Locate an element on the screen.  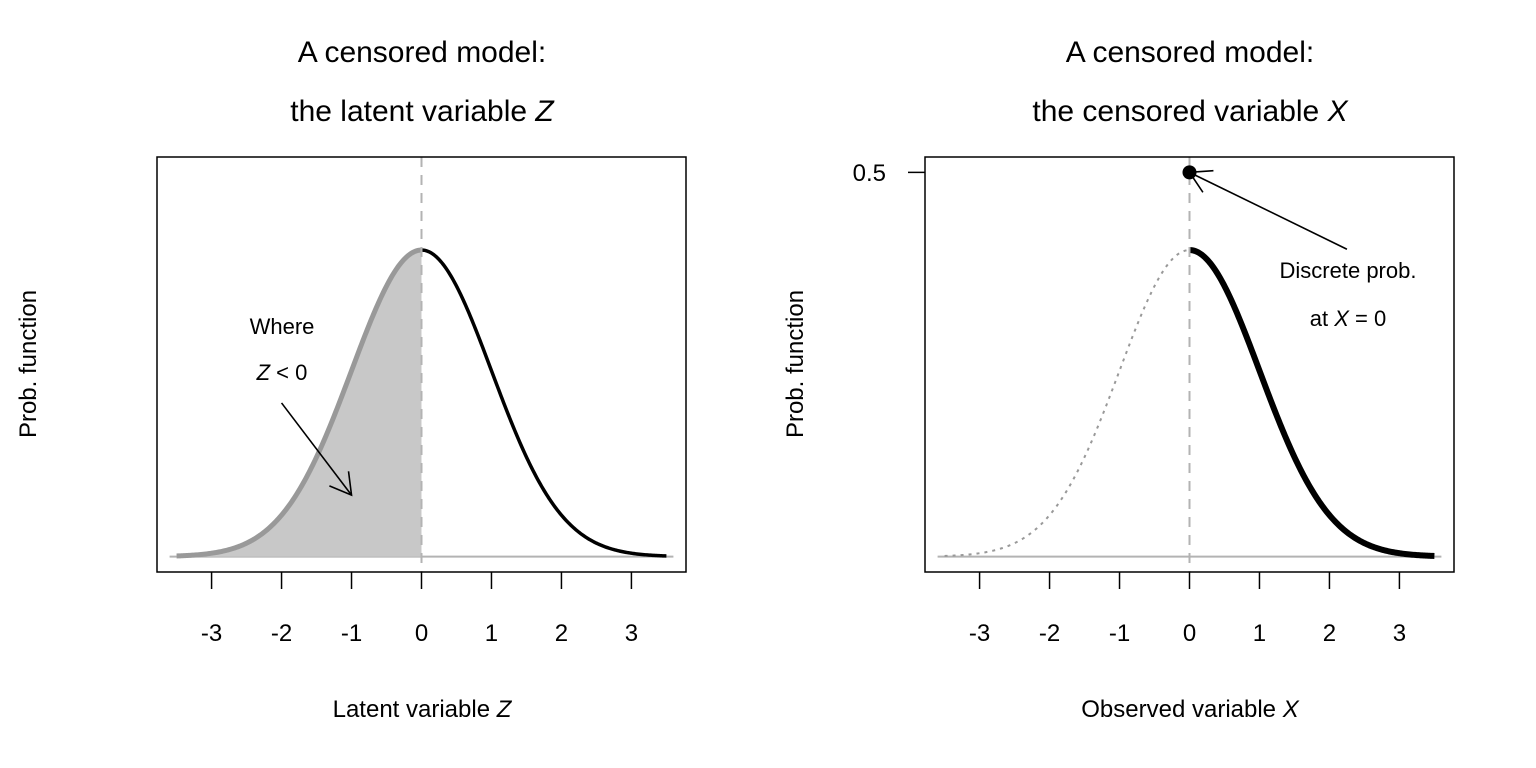
left-title-line2: the latent variable Z is located at coordinates (422, 111).